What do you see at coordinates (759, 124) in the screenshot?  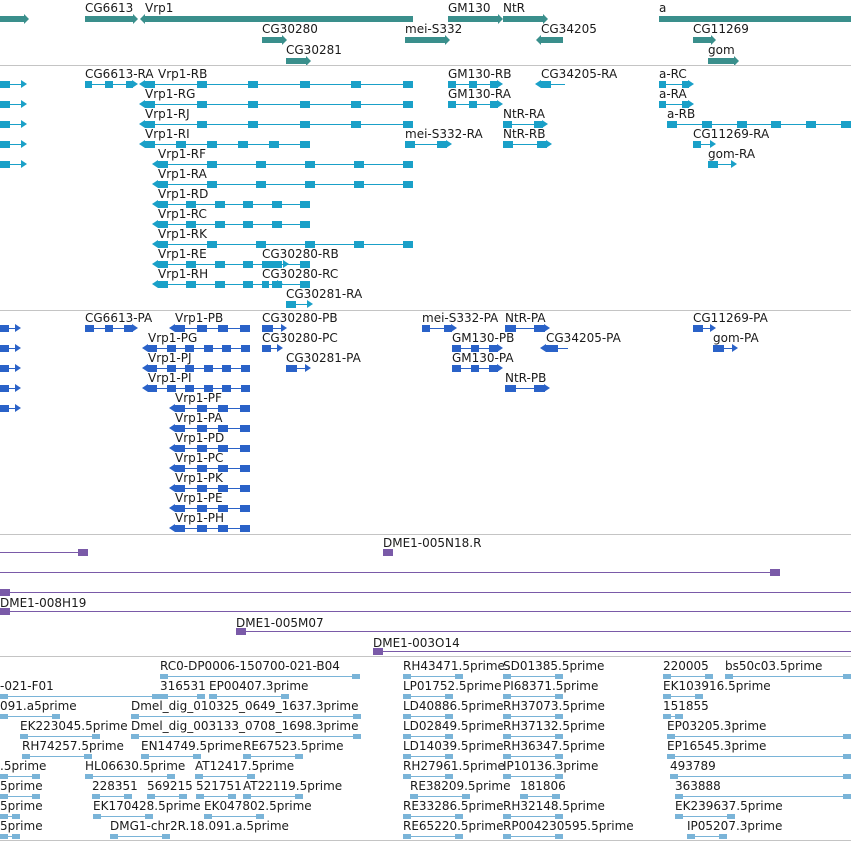 I see `mrna-track-feature-a-rb` at bounding box center [759, 124].